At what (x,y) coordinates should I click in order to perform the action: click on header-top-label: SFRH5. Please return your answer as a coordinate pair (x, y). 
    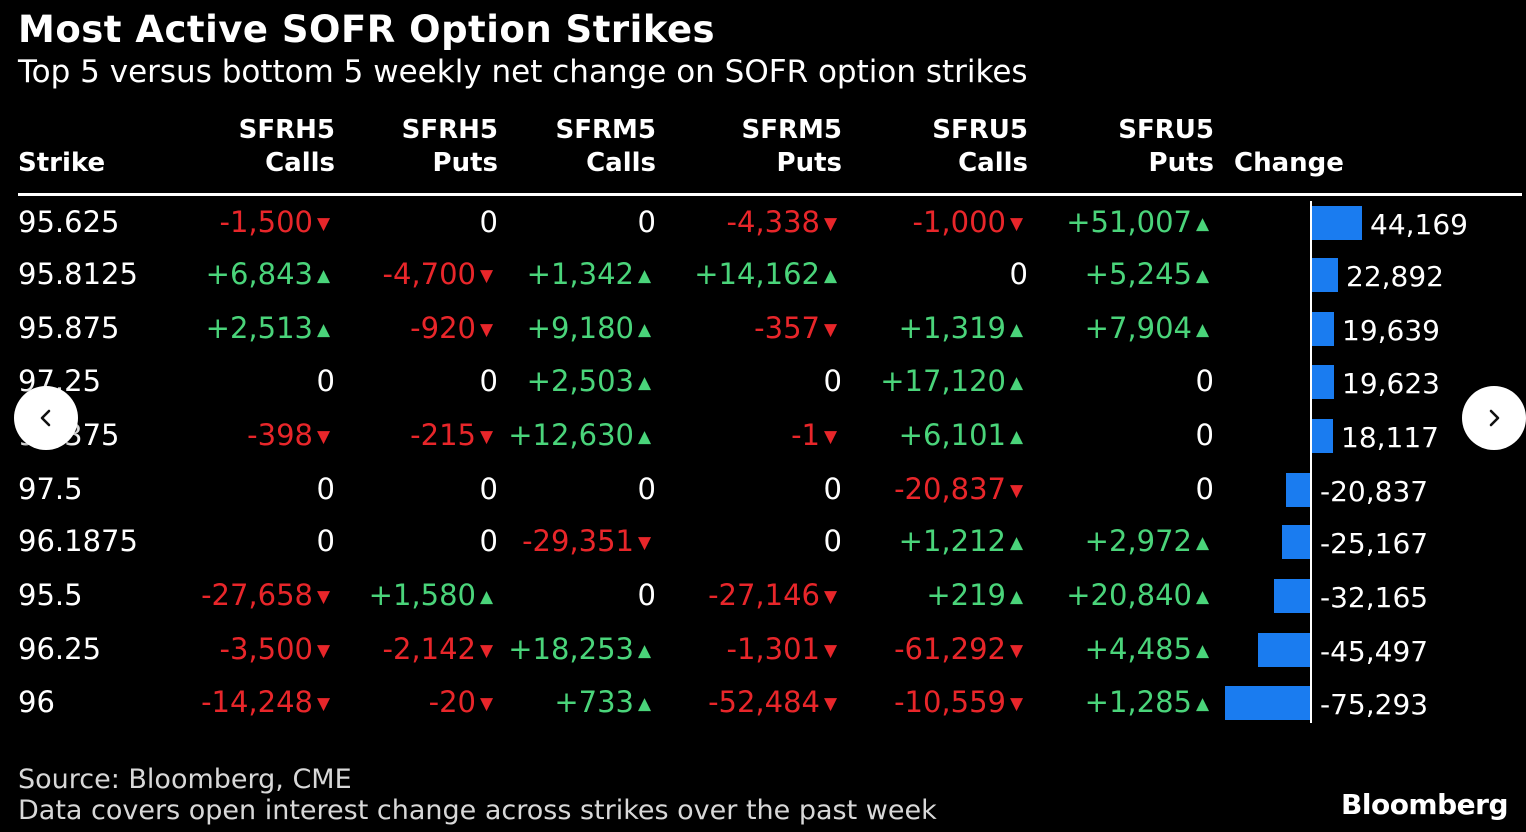
    Looking at the image, I should click on (449, 130).